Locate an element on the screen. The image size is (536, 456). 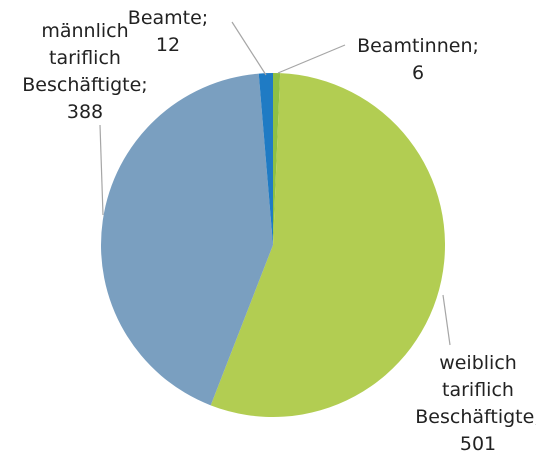
label-line: Beamtinnen; is located at coordinates (418, 46).